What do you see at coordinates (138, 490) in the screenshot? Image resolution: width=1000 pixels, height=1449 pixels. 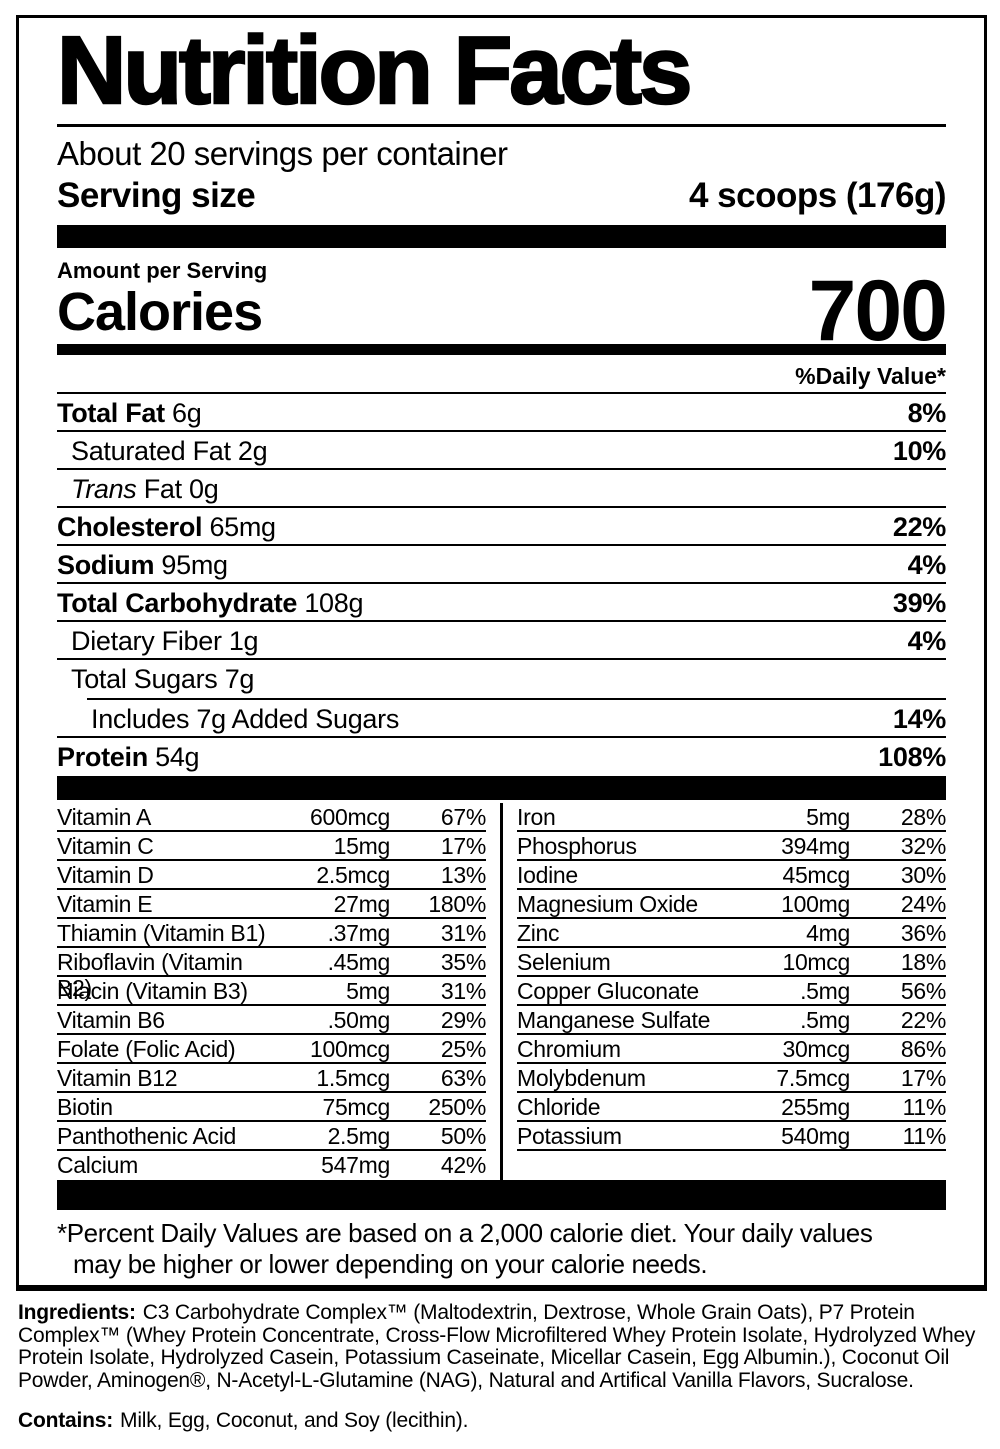 I see `nutrient-name-amount: Trans Fat 0g` at bounding box center [138, 490].